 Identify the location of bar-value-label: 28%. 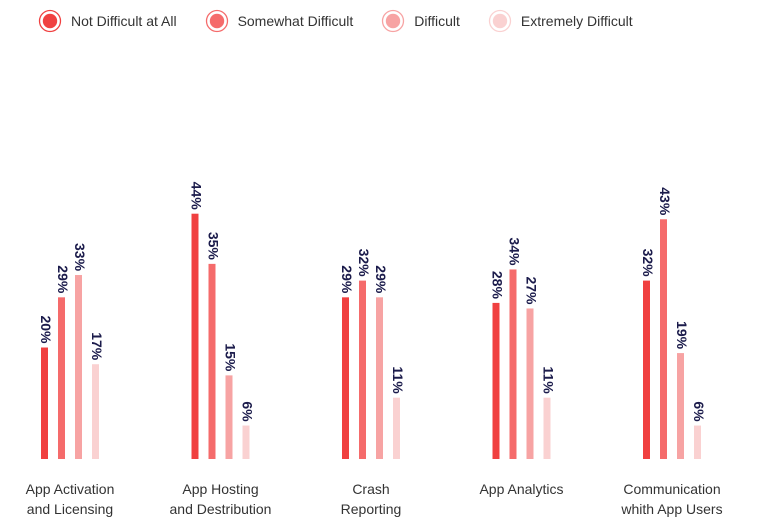
(497, 285).